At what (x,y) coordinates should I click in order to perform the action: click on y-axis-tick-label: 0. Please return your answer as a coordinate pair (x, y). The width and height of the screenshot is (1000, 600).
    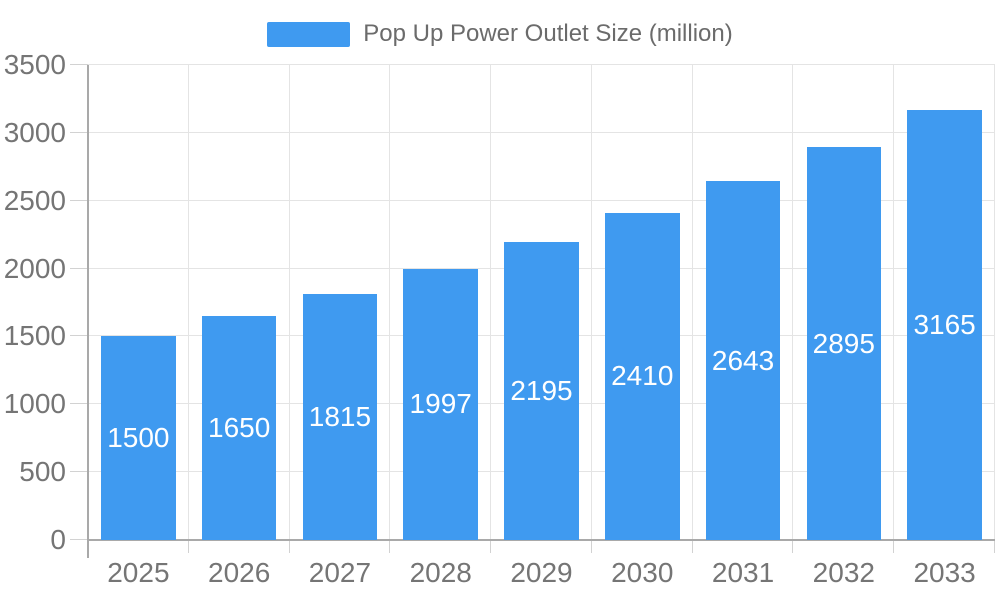
    Looking at the image, I should click on (58, 539).